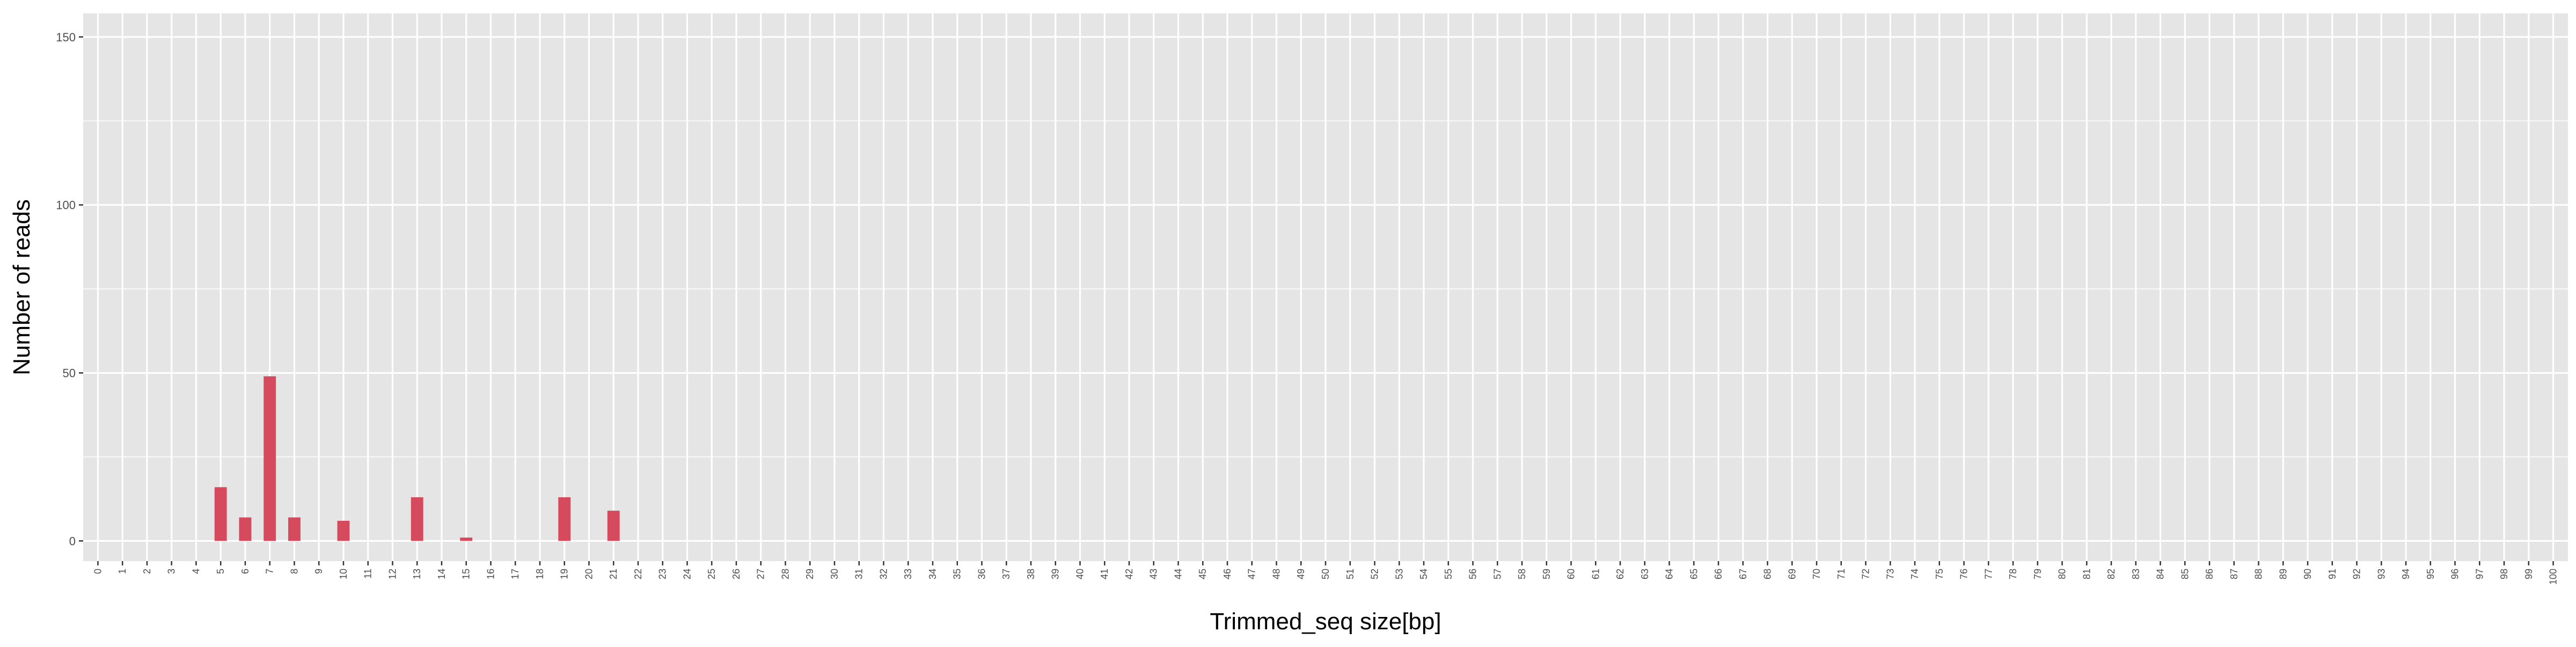 This screenshot has height=647, width=2576. I want to click on x-tick-label: 54, so click(1423, 574).